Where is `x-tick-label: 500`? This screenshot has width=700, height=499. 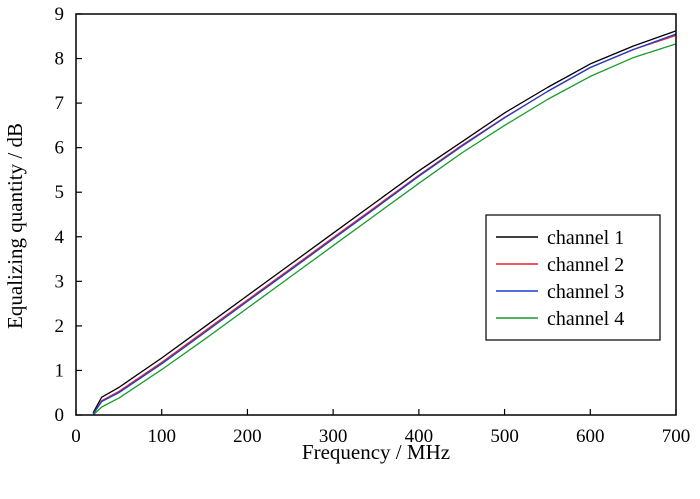
x-tick-label: 500 is located at coordinates (504, 436).